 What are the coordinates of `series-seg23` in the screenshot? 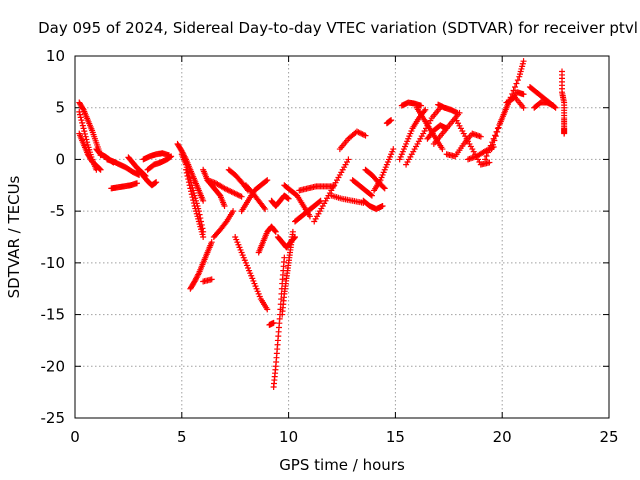 It's located at (267, 239).